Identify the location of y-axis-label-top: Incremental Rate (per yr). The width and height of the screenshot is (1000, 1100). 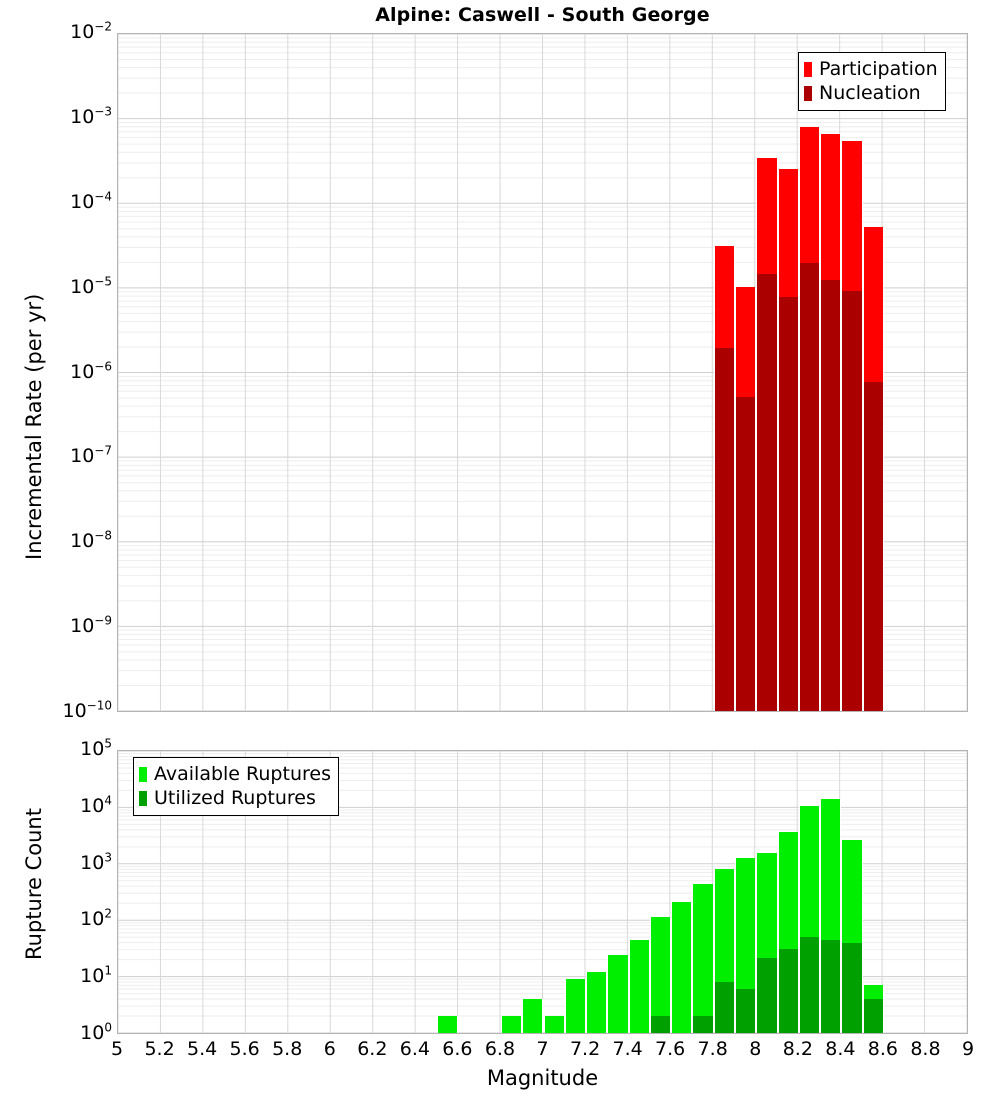
(34, 426).